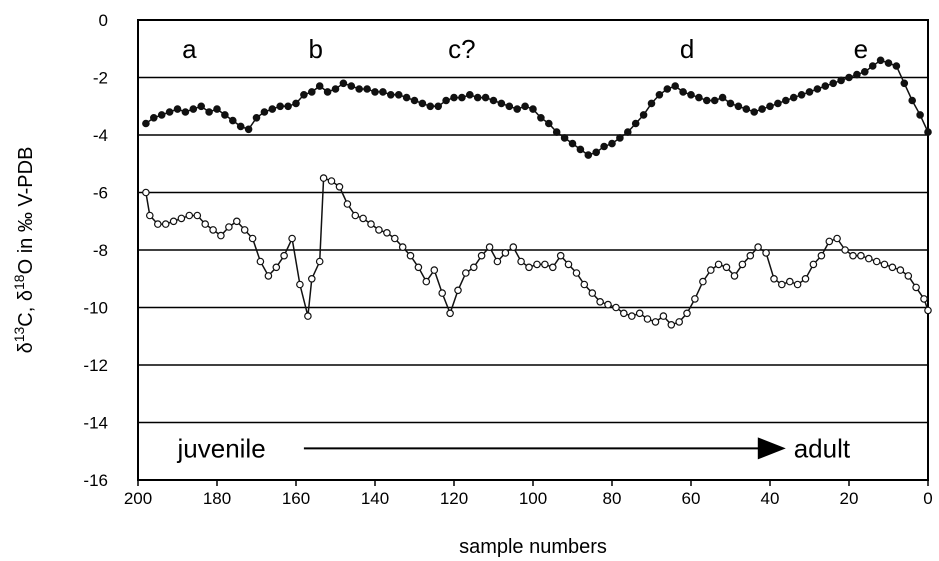  Describe the element at coordinates (533, 547) in the screenshot. I see `x-axis-title: sample numbers` at that location.